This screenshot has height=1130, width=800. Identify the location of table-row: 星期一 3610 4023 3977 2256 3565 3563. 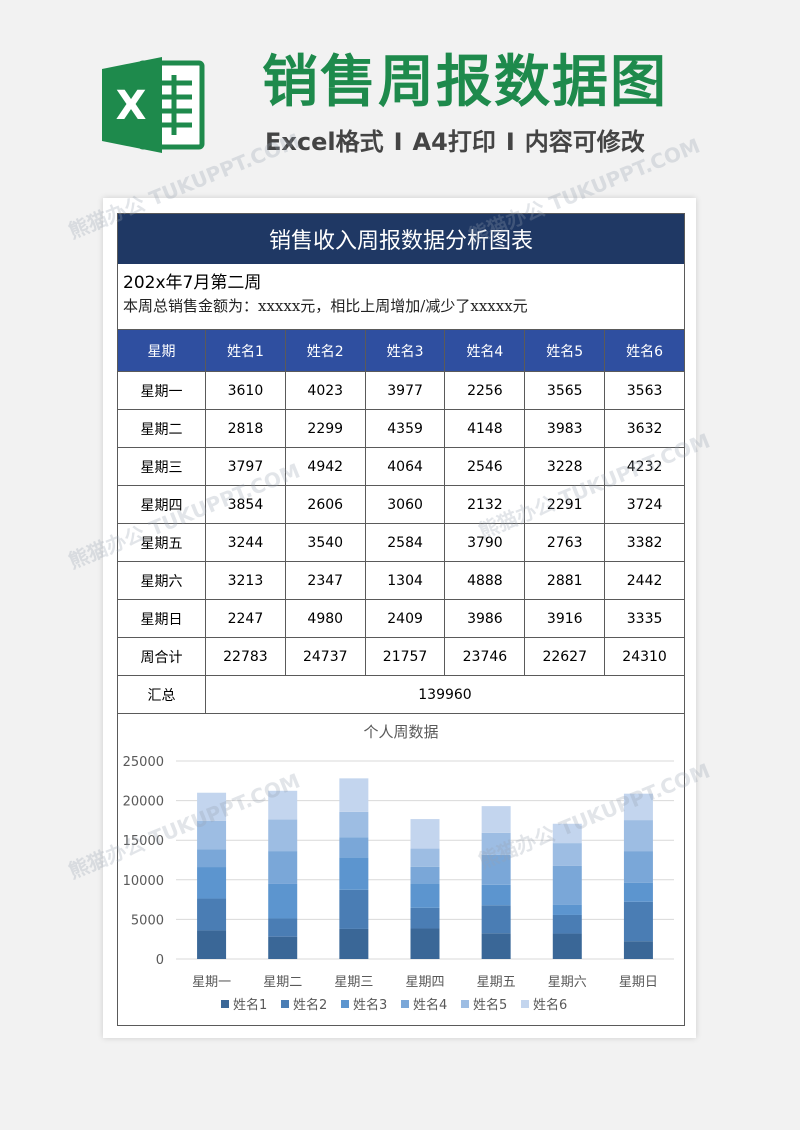
(401, 390).